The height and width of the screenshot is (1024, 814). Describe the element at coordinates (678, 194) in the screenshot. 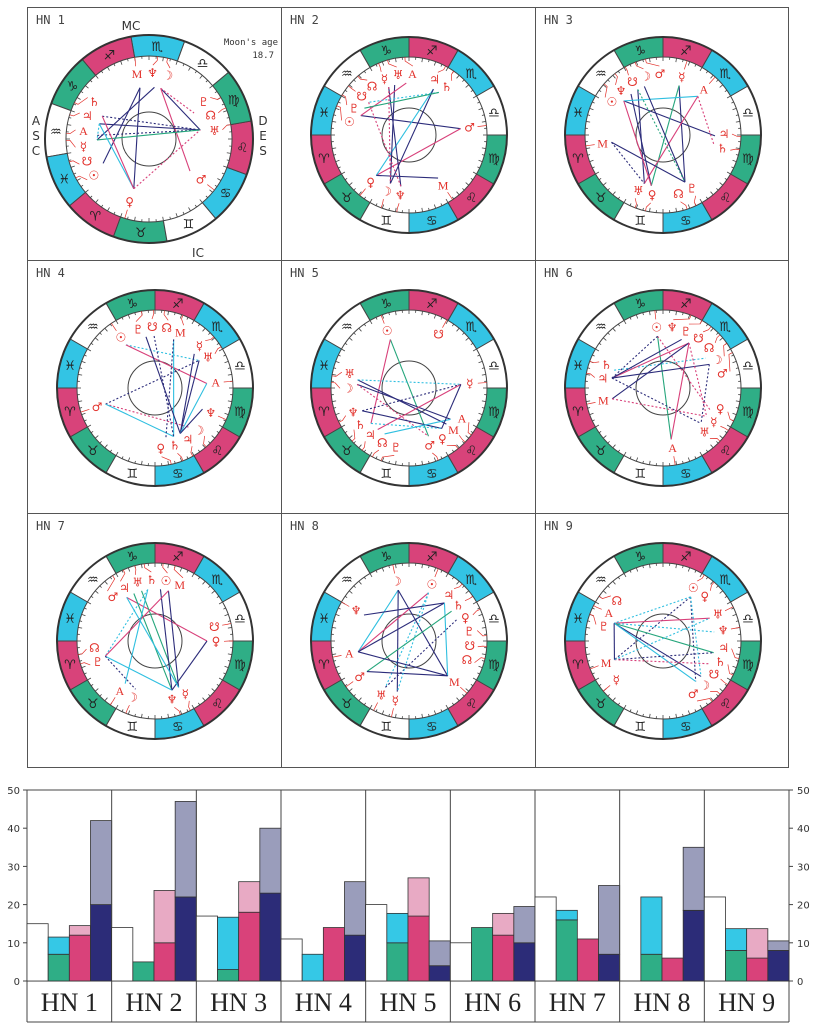

I see `planet-glyph: ☊` at that location.